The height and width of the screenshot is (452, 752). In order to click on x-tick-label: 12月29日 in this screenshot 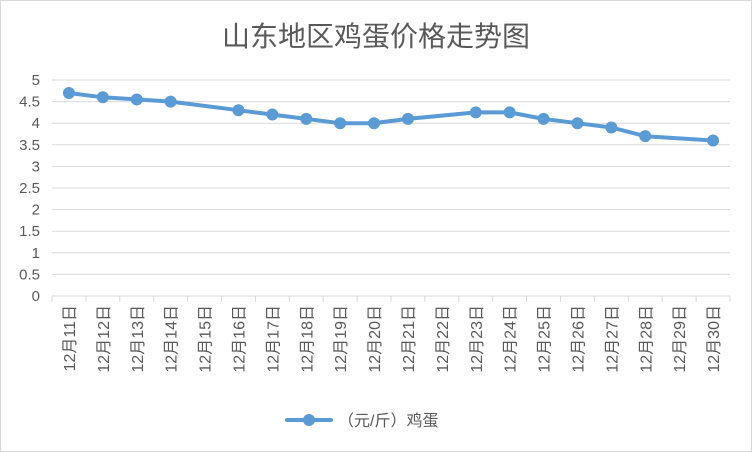, I will do `click(680, 339)`.